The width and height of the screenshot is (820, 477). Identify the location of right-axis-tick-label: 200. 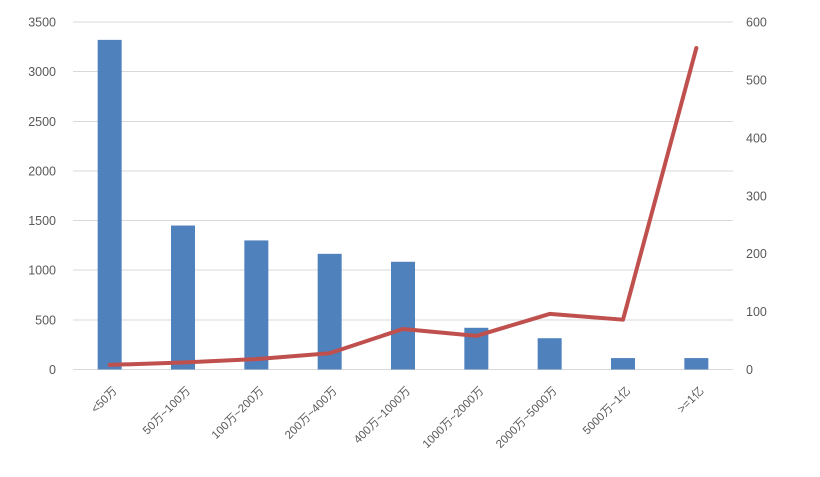
(756, 254).